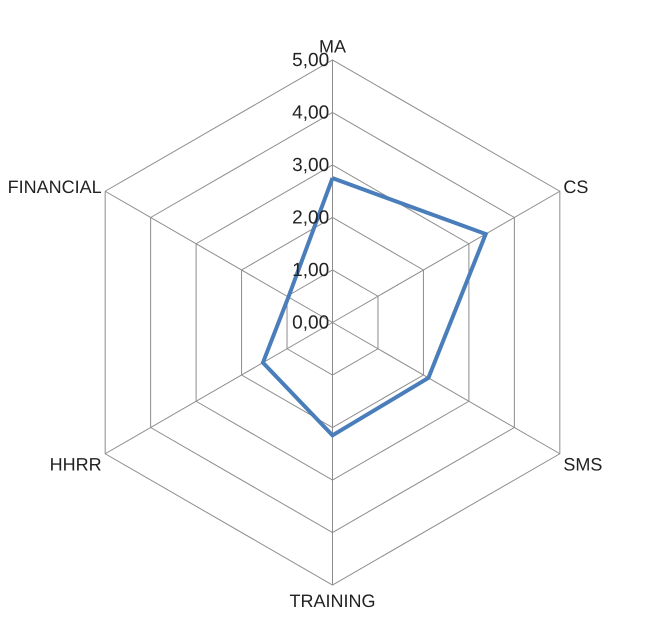 This screenshot has width=665, height=635. Describe the element at coordinates (575, 186) in the screenshot. I see `spoke-label: CS` at that location.